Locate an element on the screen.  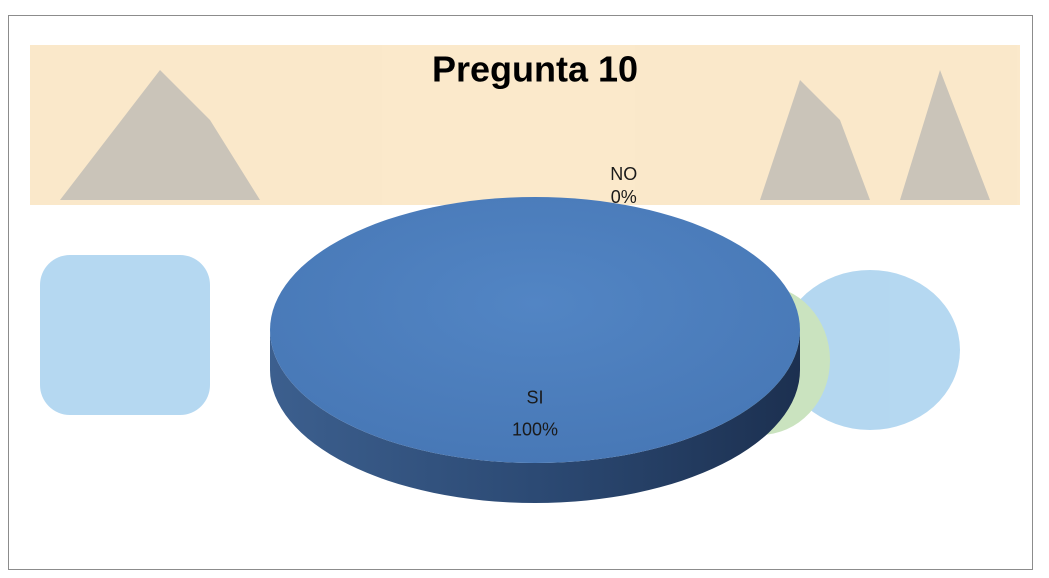
data-label-category: NO is located at coordinates (623, 174).